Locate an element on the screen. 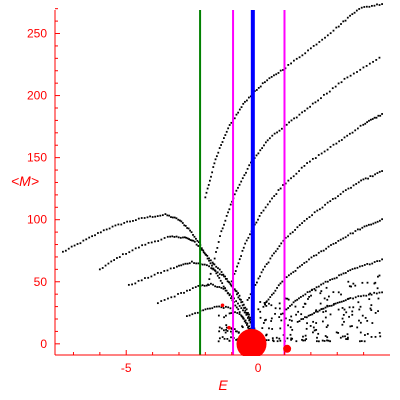 The height and width of the screenshot is (400, 400). axis-mask is located at coordinates (223, 366).